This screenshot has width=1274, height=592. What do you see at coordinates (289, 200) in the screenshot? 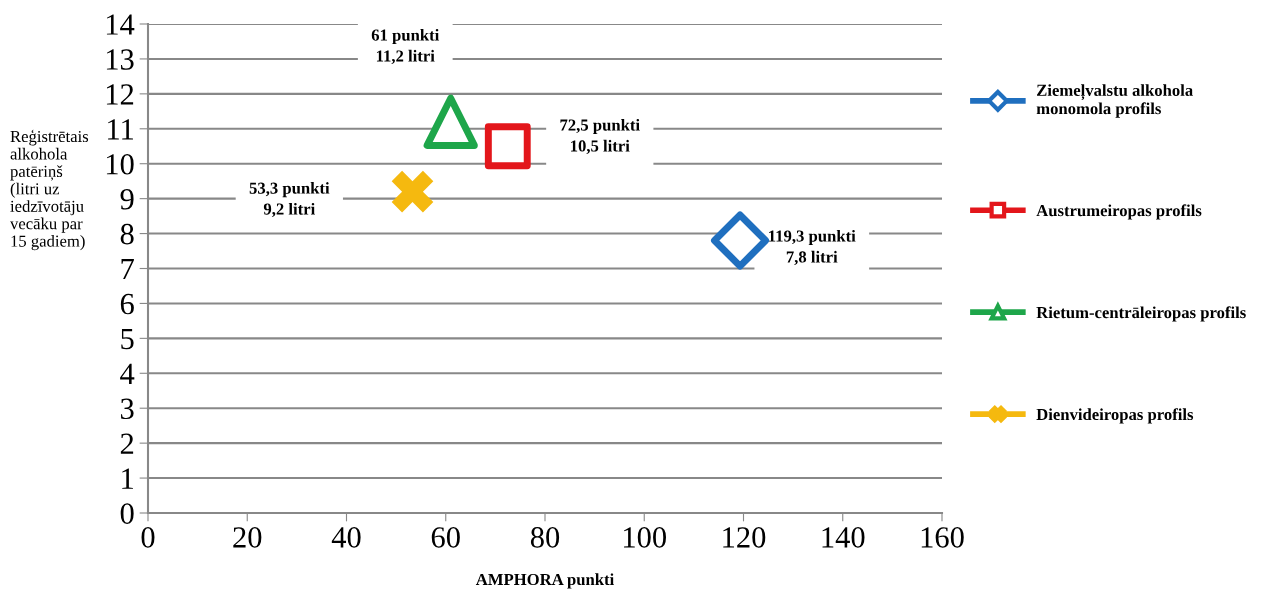
I see `annotation: 53,3 punkti 9,2 litri` at bounding box center [289, 200].